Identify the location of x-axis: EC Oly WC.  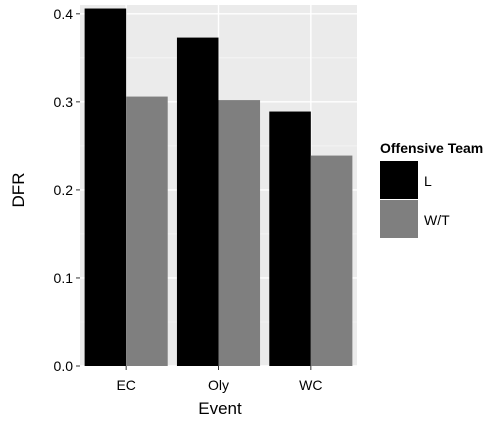
(219, 379).